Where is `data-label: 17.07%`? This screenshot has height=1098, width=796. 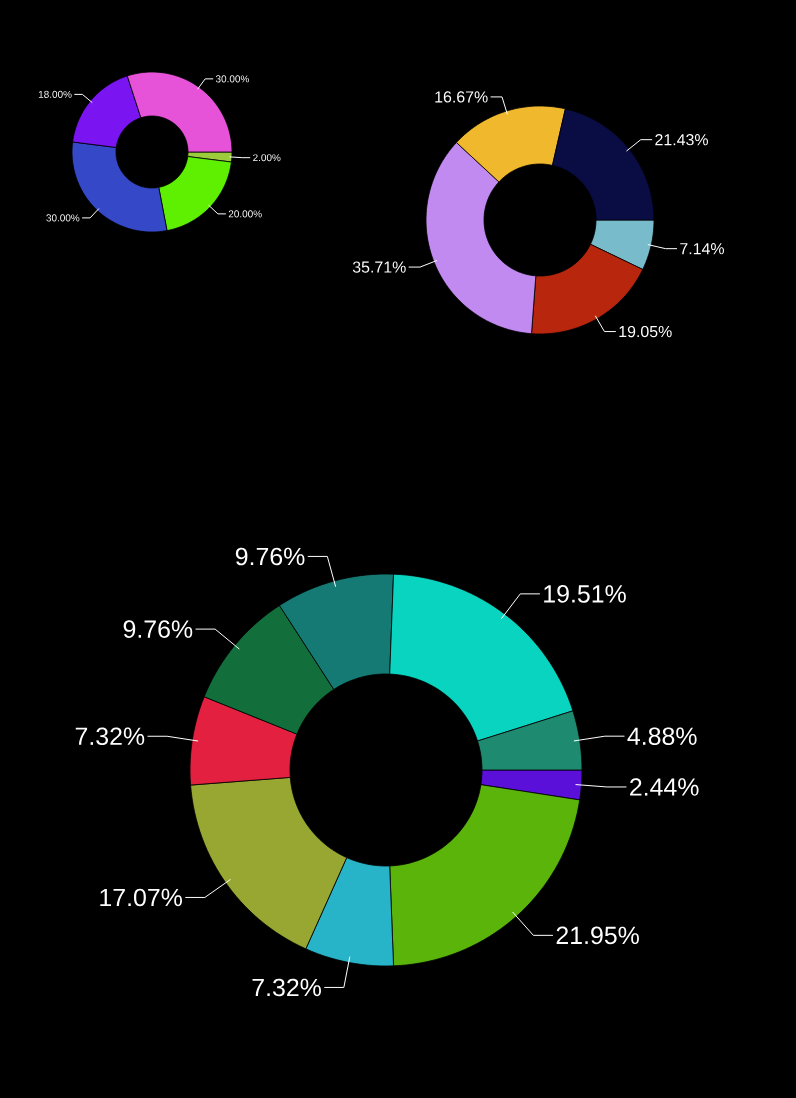
data-label: 17.07% is located at coordinates (141, 897).